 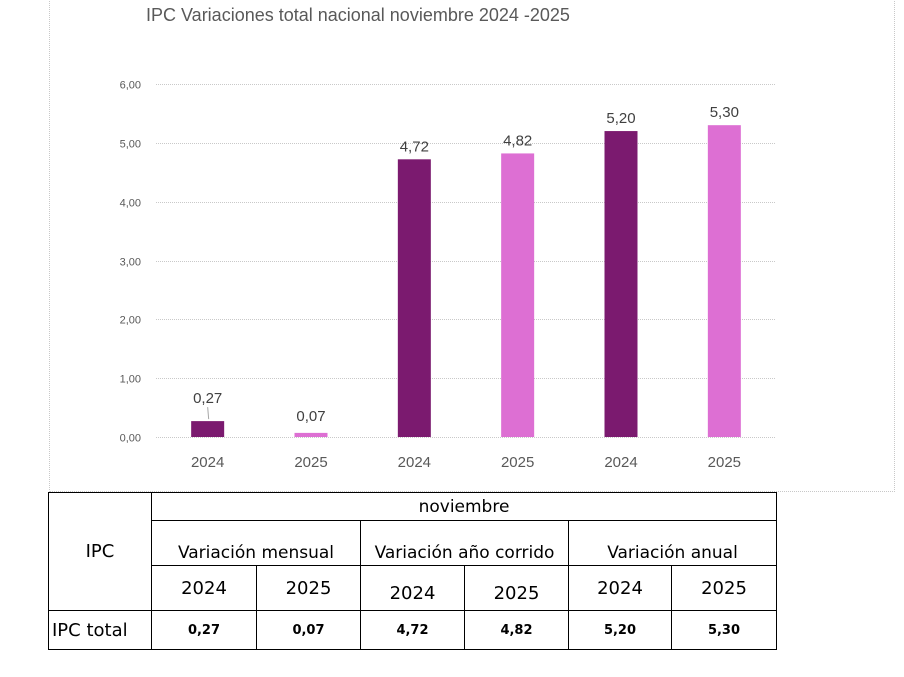 What do you see at coordinates (620, 630) in the screenshot?
I see `table-cell: 5,20` at bounding box center [620, 630].